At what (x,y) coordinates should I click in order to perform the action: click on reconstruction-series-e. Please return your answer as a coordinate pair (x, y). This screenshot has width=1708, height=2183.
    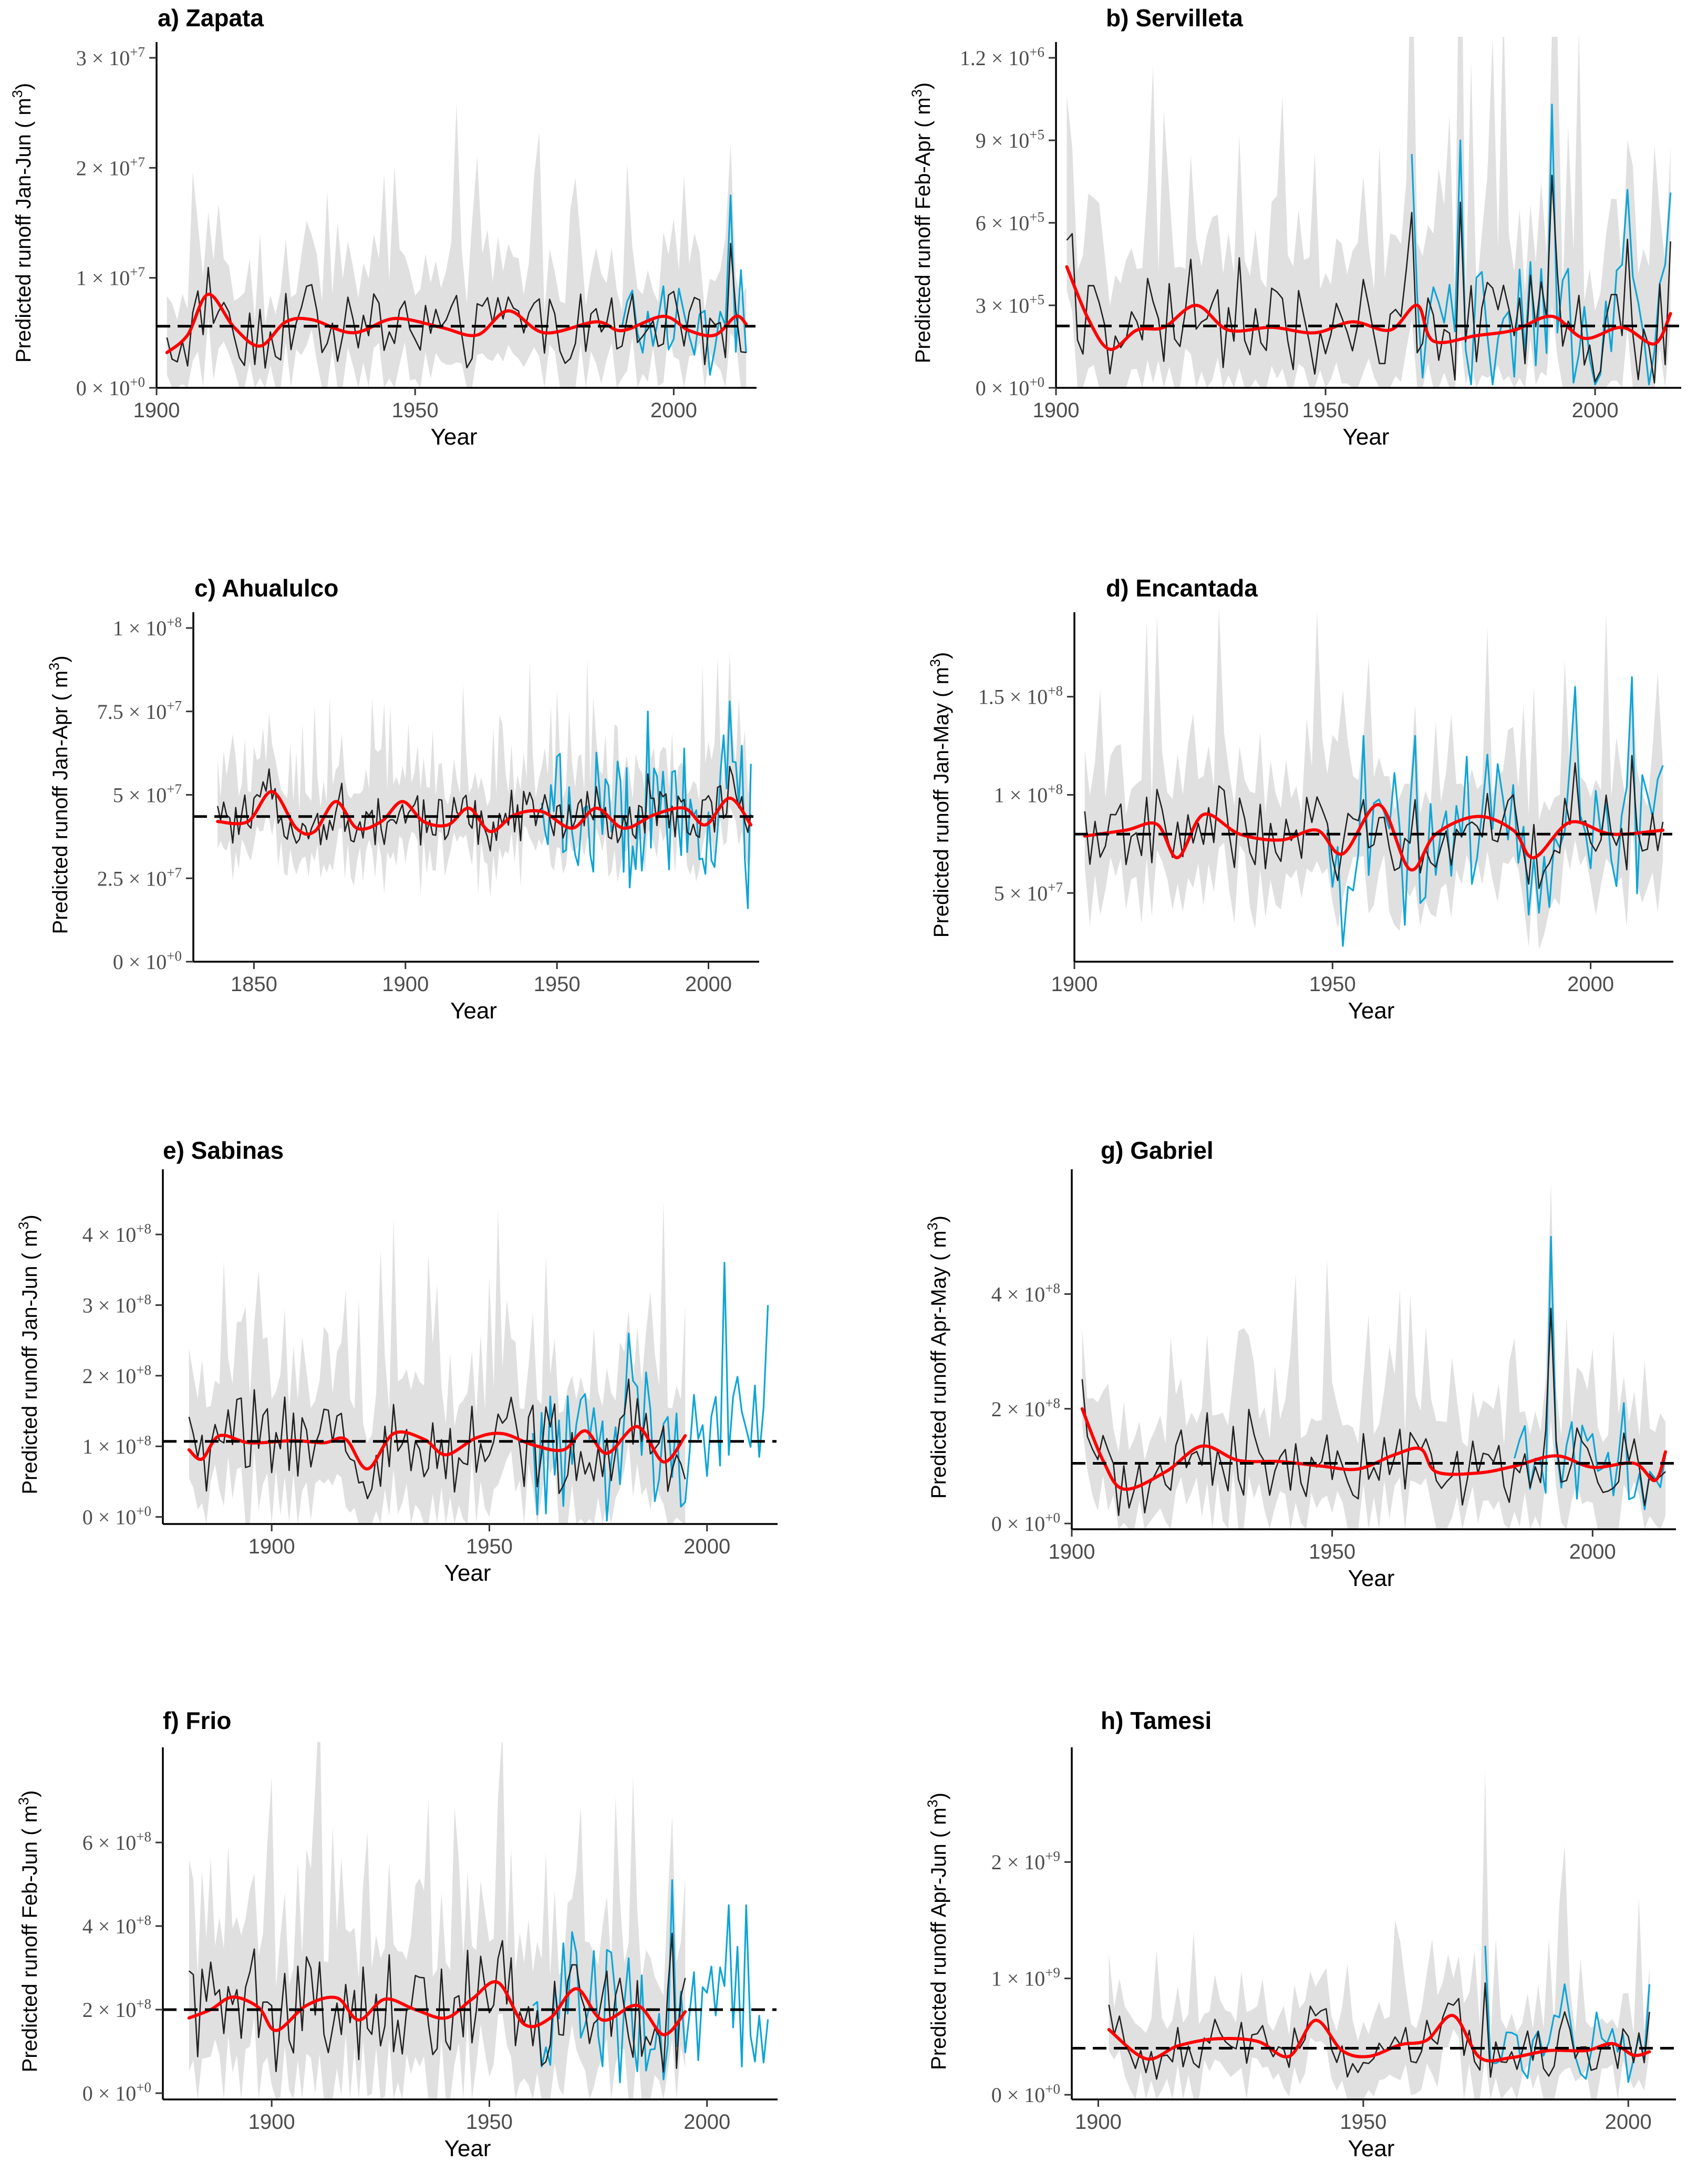
    Looking at the image, I should click on (437, 1438).